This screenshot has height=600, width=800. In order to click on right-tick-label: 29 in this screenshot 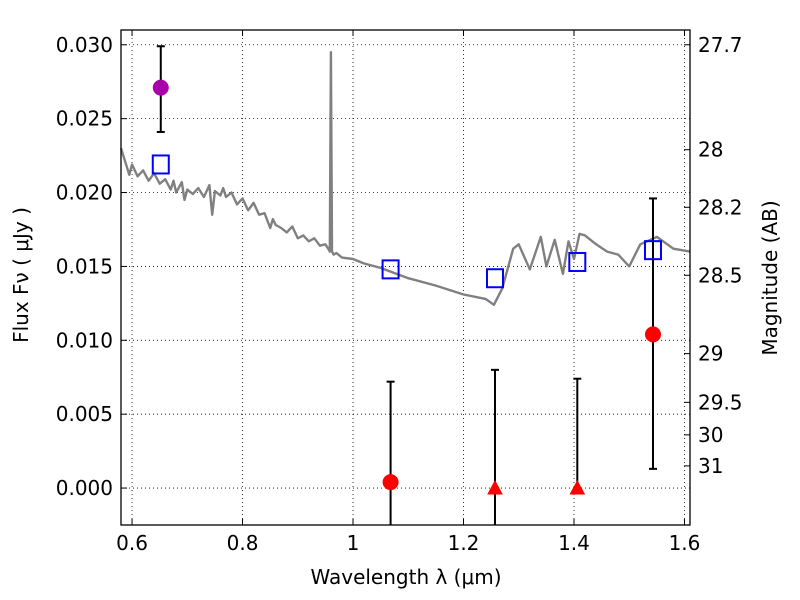, I will do `click(710, 354)`.